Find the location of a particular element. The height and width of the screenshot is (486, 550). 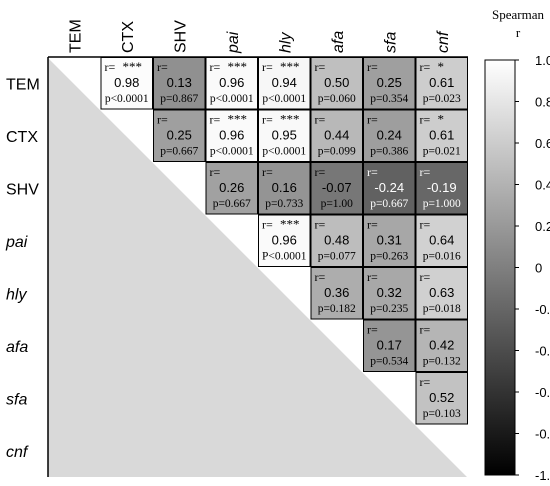

cell-r-value: 0.17 is located at coordinates (389, 345).